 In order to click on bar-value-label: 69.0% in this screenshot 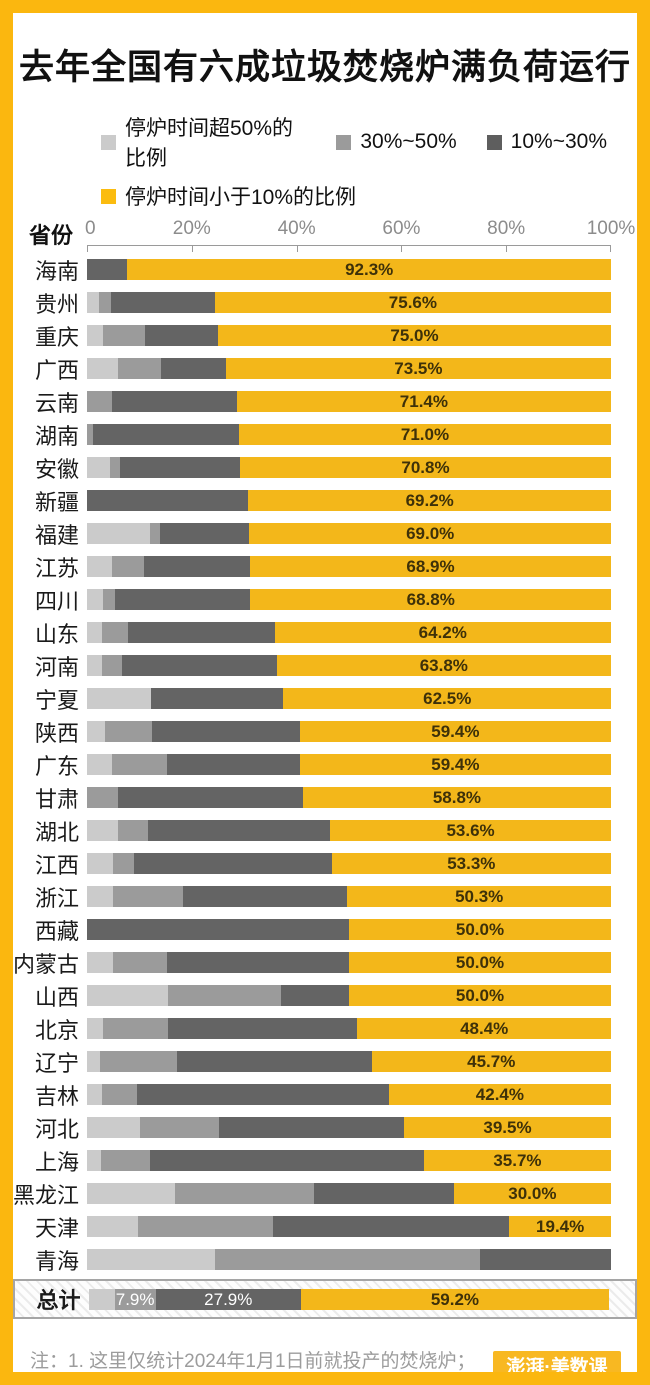, I will do `click(430, 533)`.